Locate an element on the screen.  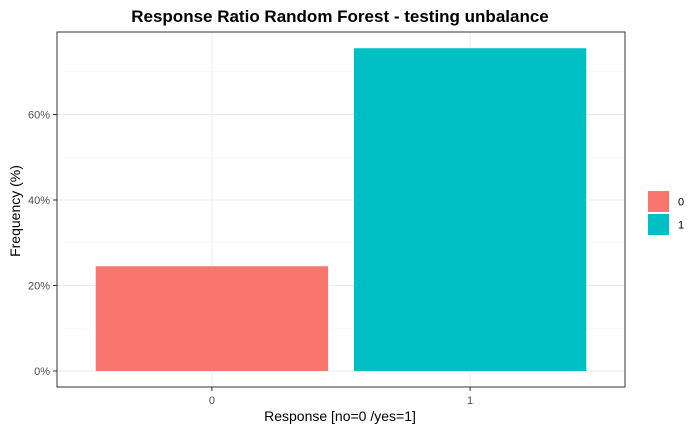
y-axis-title: Frequency (%) is located at coordinates (15, 211).